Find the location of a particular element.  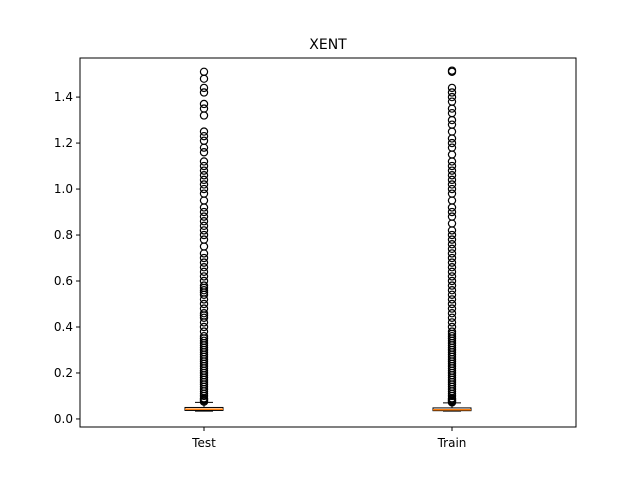

y-axis: 0.0 0.2 0.4 0.6 0.8 1.0 1.2 1.4 is located at coordinates (67, 258).